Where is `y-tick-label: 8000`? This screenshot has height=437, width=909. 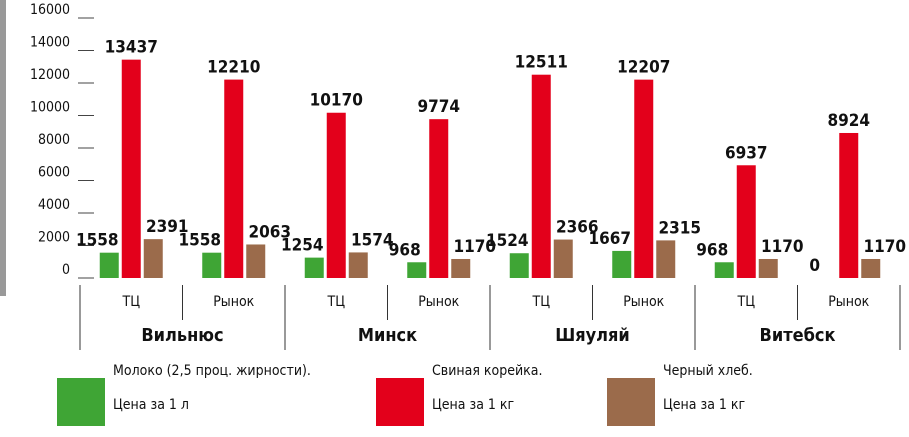 y-tick-label: 8000 is located at coordinates (54, 140).